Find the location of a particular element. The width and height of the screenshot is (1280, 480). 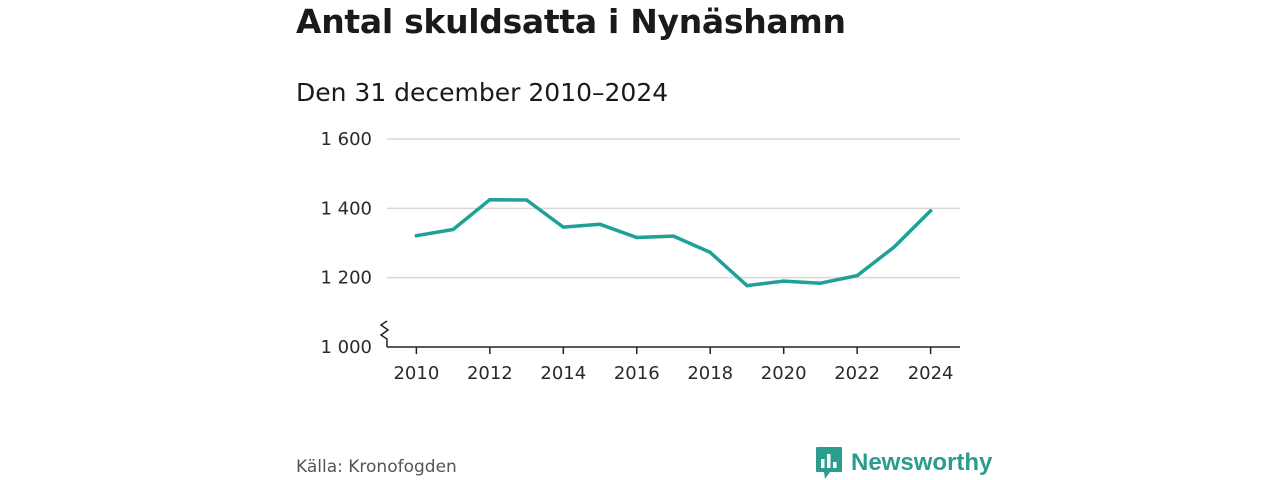

x-axis-ticks: 2010 2012 2014 2016 2018 2020 2022 2024 is located at coordinates (673, 365).